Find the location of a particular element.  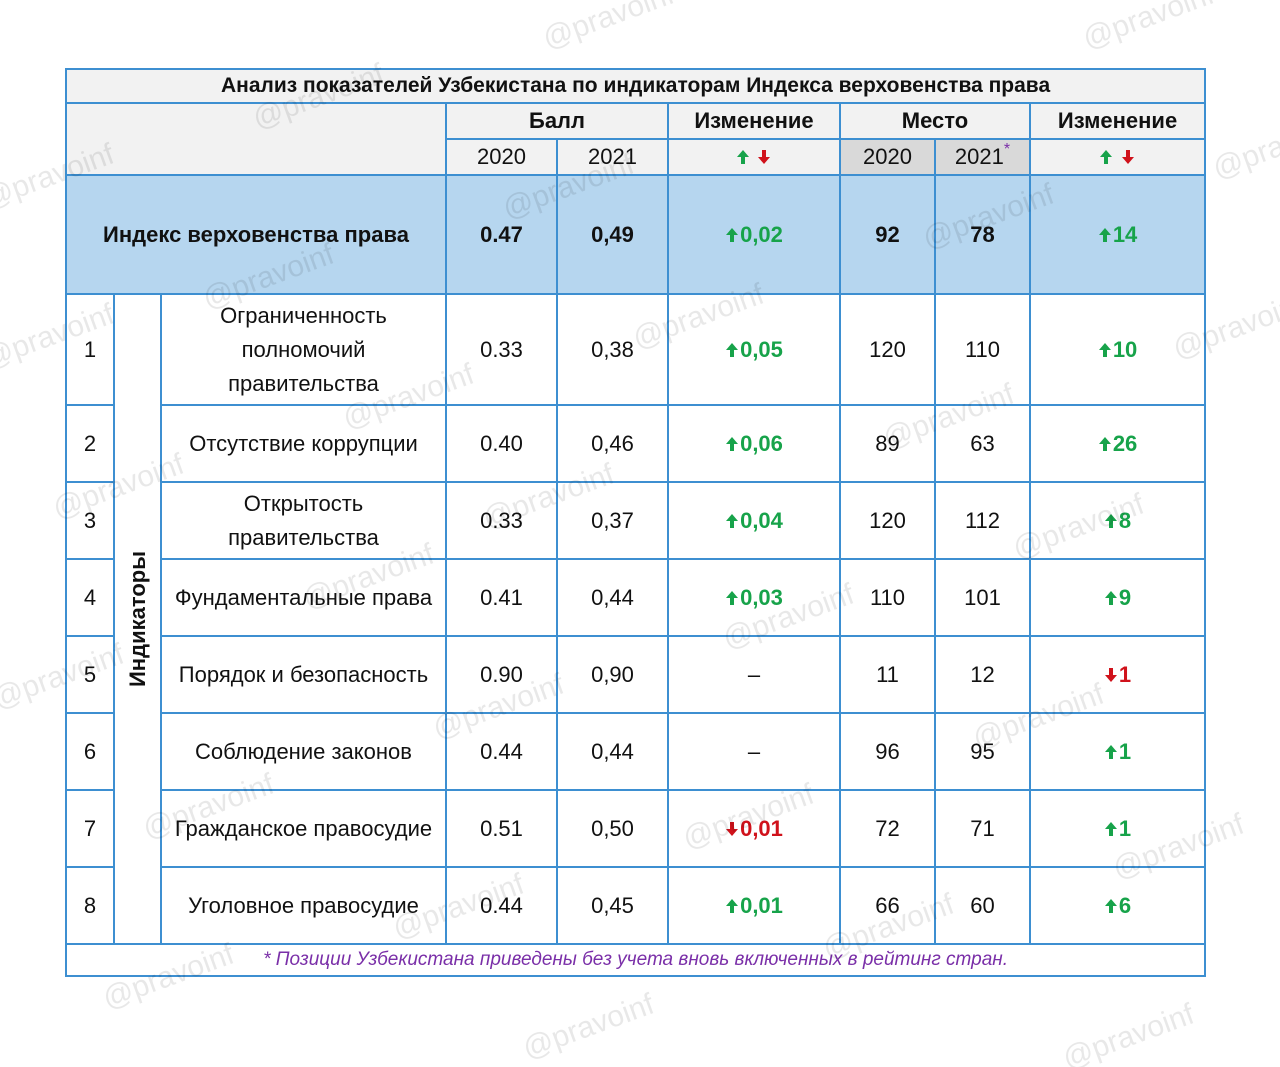

change-cell: 10 is located at coordinates (1117, 349).